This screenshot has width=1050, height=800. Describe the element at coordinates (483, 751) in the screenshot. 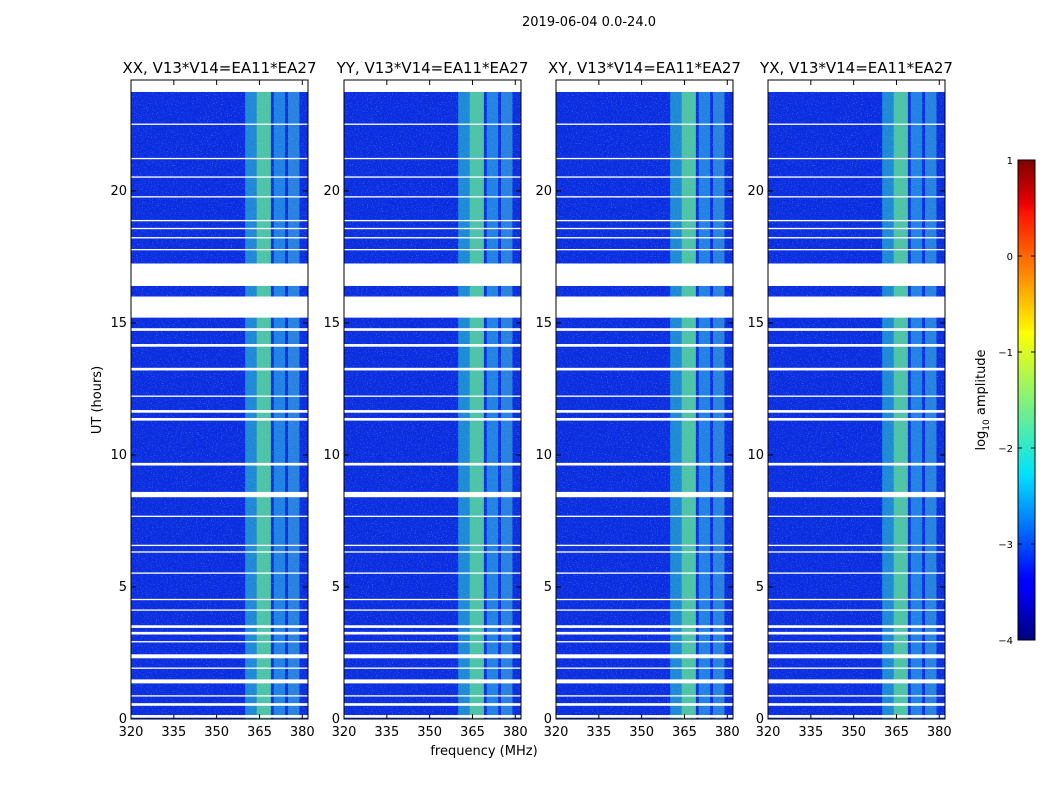

I see `x-axis-label: frequency (MHz)` at that location.